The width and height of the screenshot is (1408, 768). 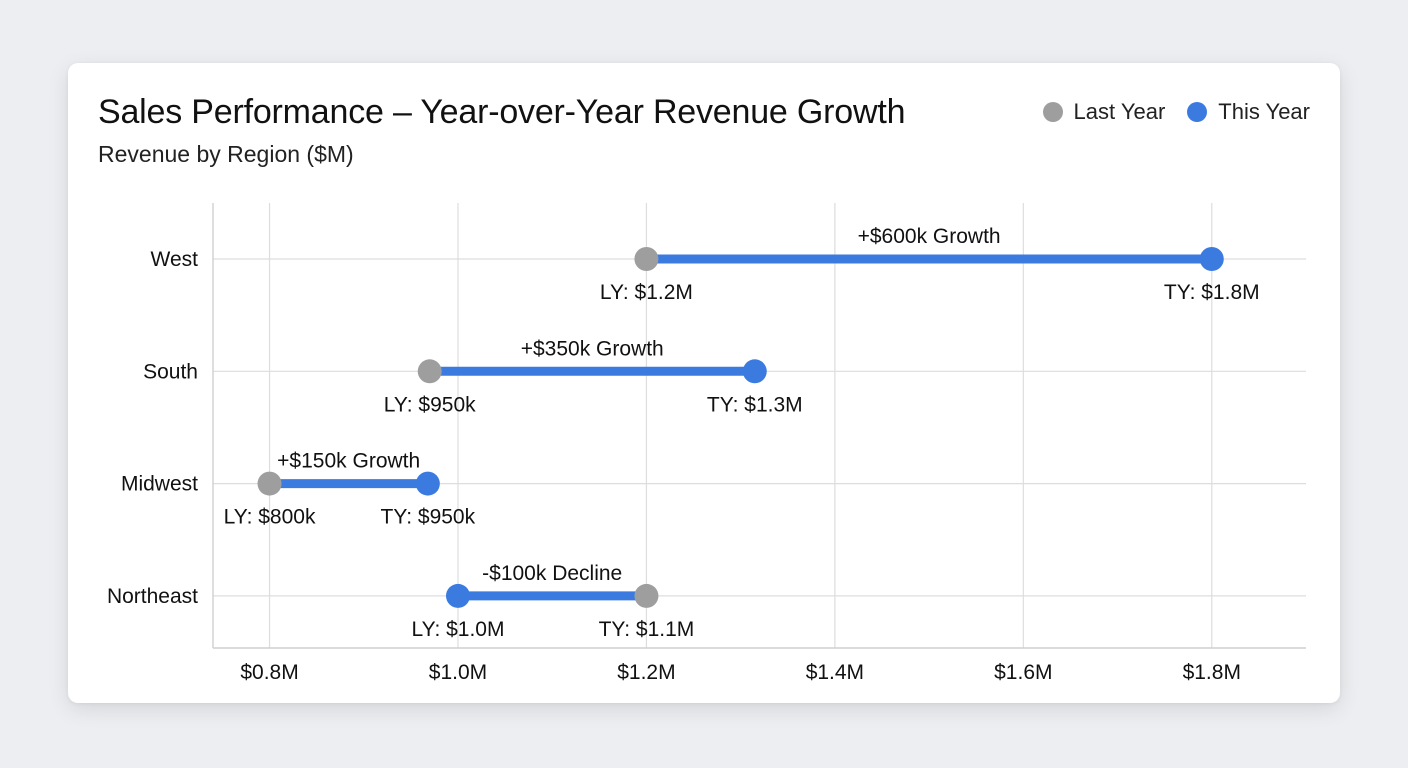 I want to click on chart-subtitle: Revenue by Region ($M), so click(x=226, y=154).